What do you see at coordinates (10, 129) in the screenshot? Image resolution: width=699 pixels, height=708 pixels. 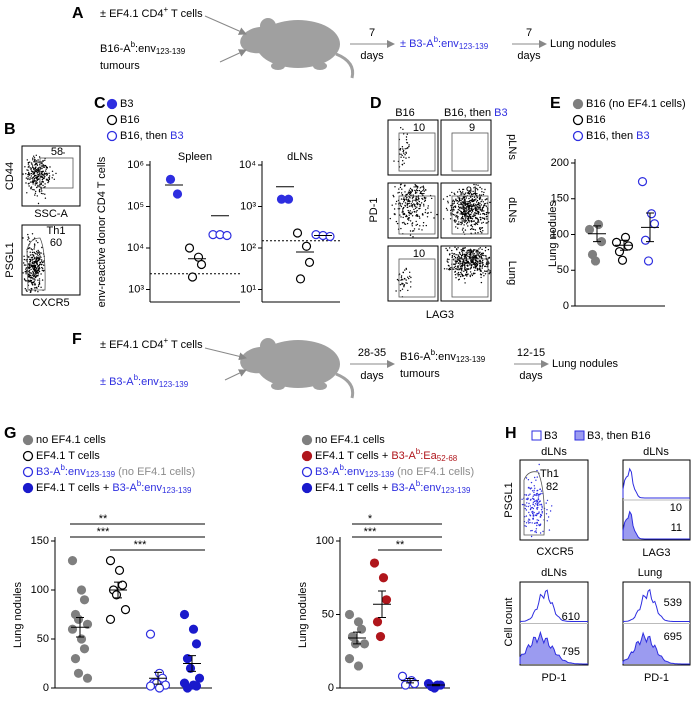 I see `panel-letter: B` at bounding box center [10, 129].